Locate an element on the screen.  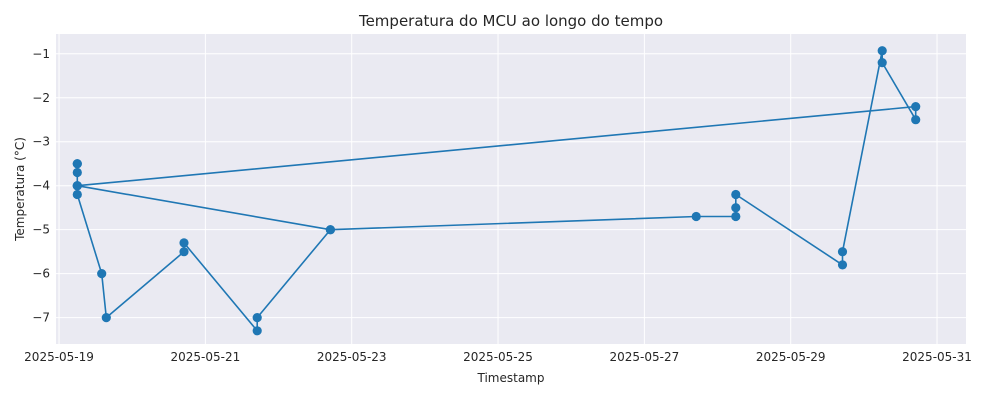
x-tick-label: 2025-05-19 is located at coordinates (59, 357).